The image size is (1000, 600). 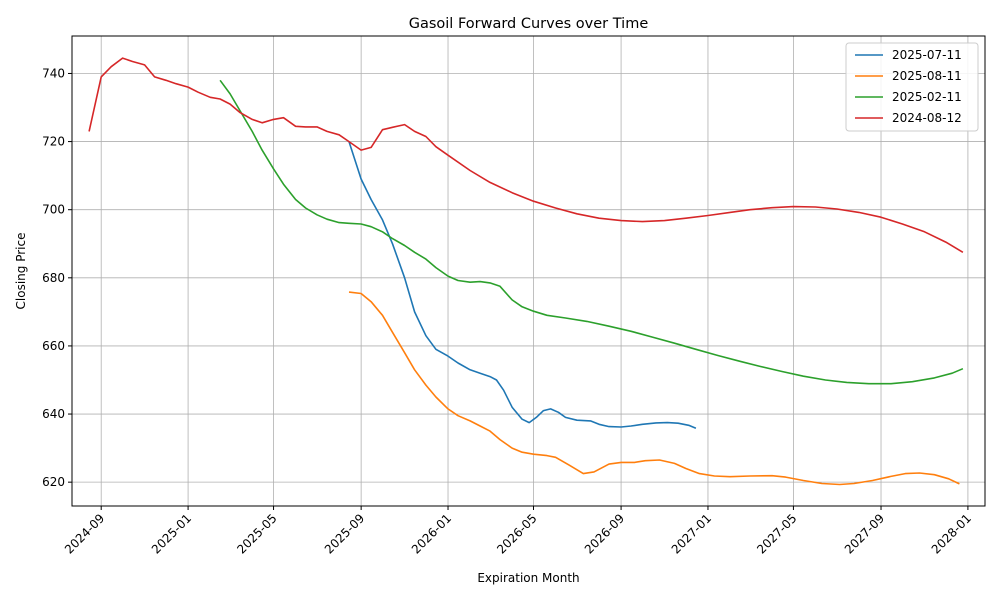 What do you see at coordinates (927, 118) in the screenshot?
I see `legend-label: 2024-08-12` at bounding box center [927, 118].